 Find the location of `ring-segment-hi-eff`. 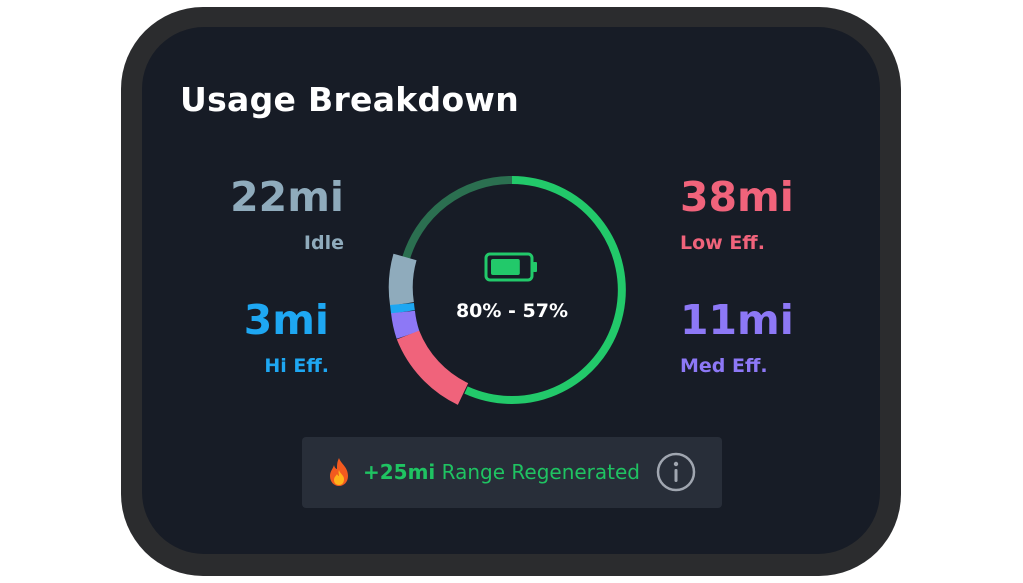

ring-segment-hi-eff is located at coordinates (402, 308).